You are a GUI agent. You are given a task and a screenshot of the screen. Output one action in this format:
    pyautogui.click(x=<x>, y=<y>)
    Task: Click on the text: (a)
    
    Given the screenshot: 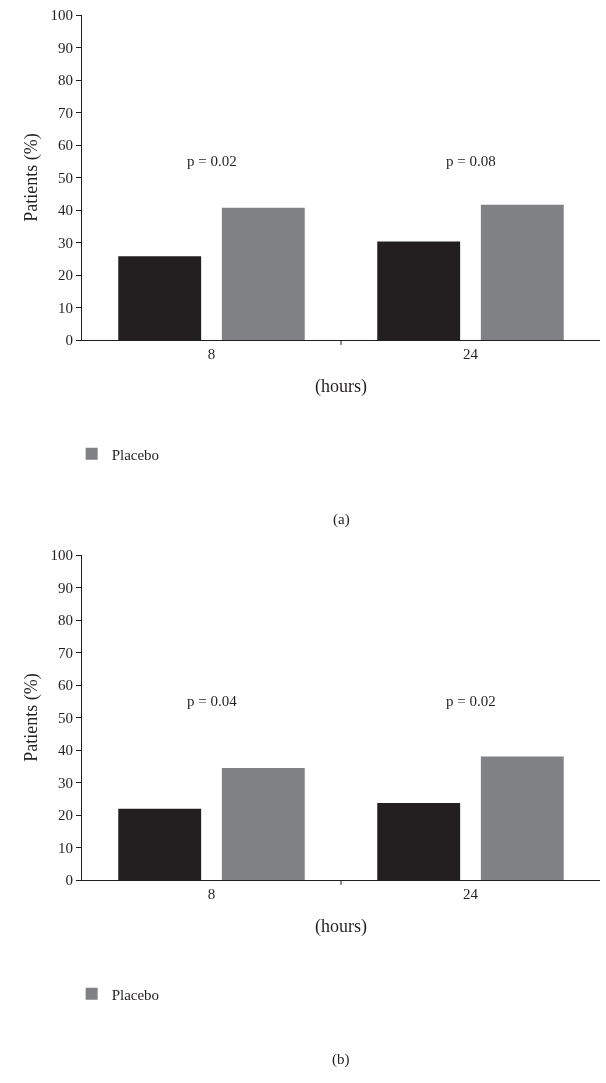 What is the action you would take?
    pyautogui.click(x=341, y=519)
    